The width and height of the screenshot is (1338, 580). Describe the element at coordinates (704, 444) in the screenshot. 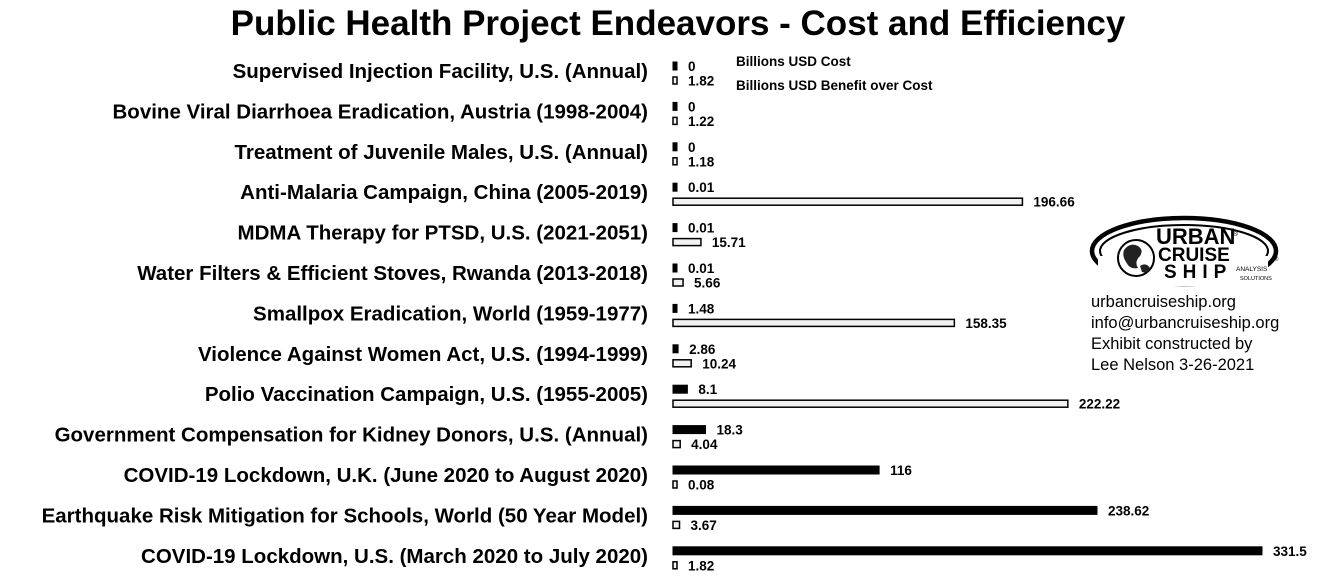

I see `benefit-data-label: 4.04` at that location.